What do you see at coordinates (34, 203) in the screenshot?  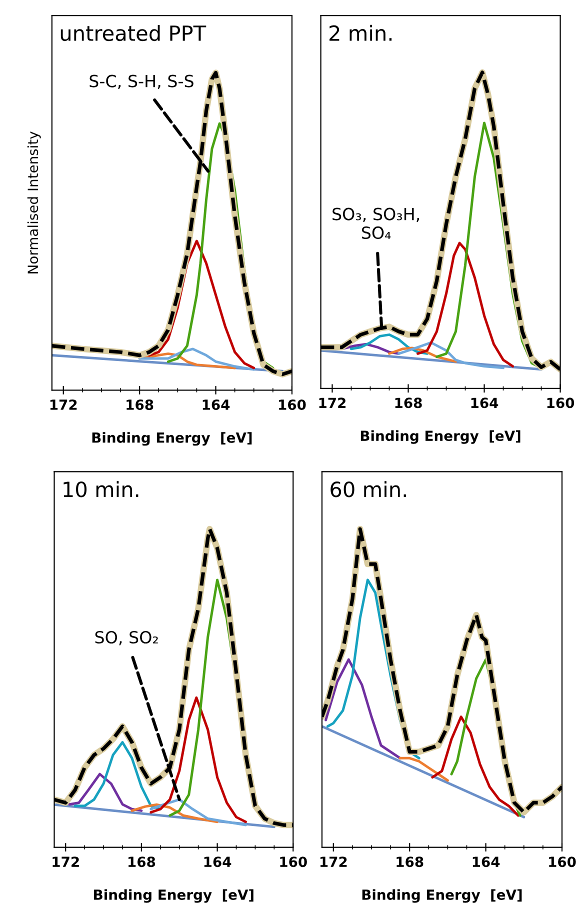 I see `y-axis-title: Normalised Intensity` at bounding box center [34, 203].